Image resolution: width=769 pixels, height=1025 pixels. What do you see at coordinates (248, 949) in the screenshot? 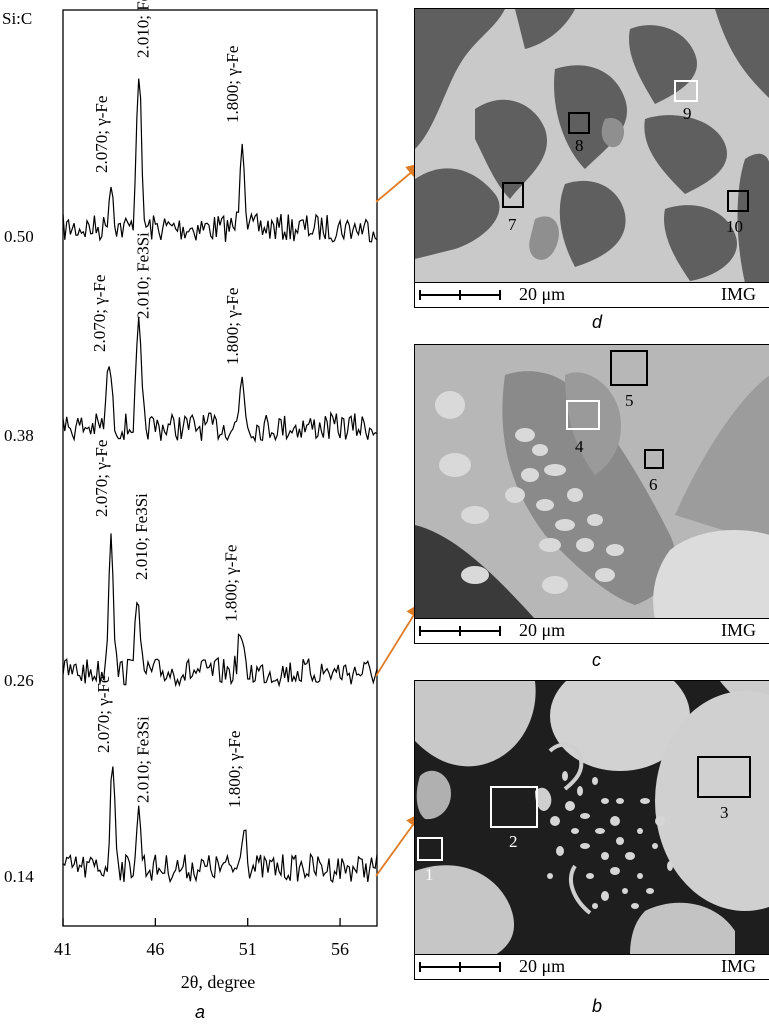
I see `x-tick-label: 51` at bounding box center [248, 949].